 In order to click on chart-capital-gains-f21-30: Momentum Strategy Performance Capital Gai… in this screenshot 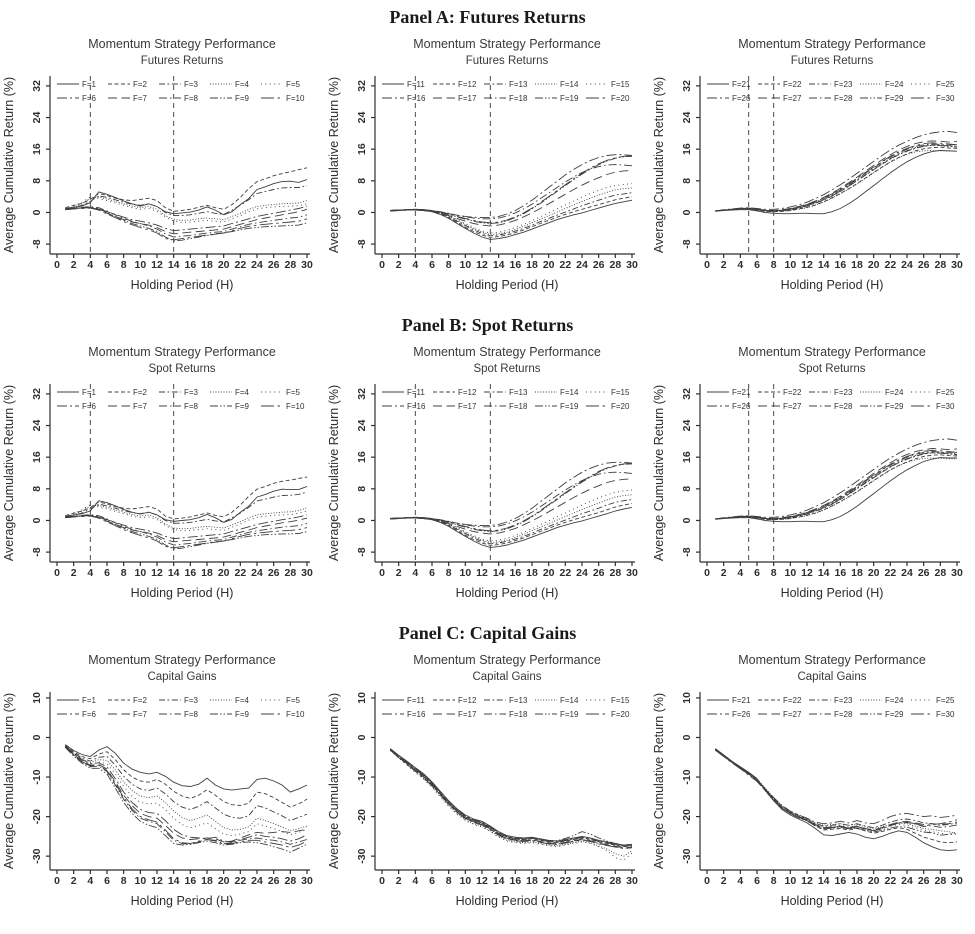, I will do `click(812, 788)`.